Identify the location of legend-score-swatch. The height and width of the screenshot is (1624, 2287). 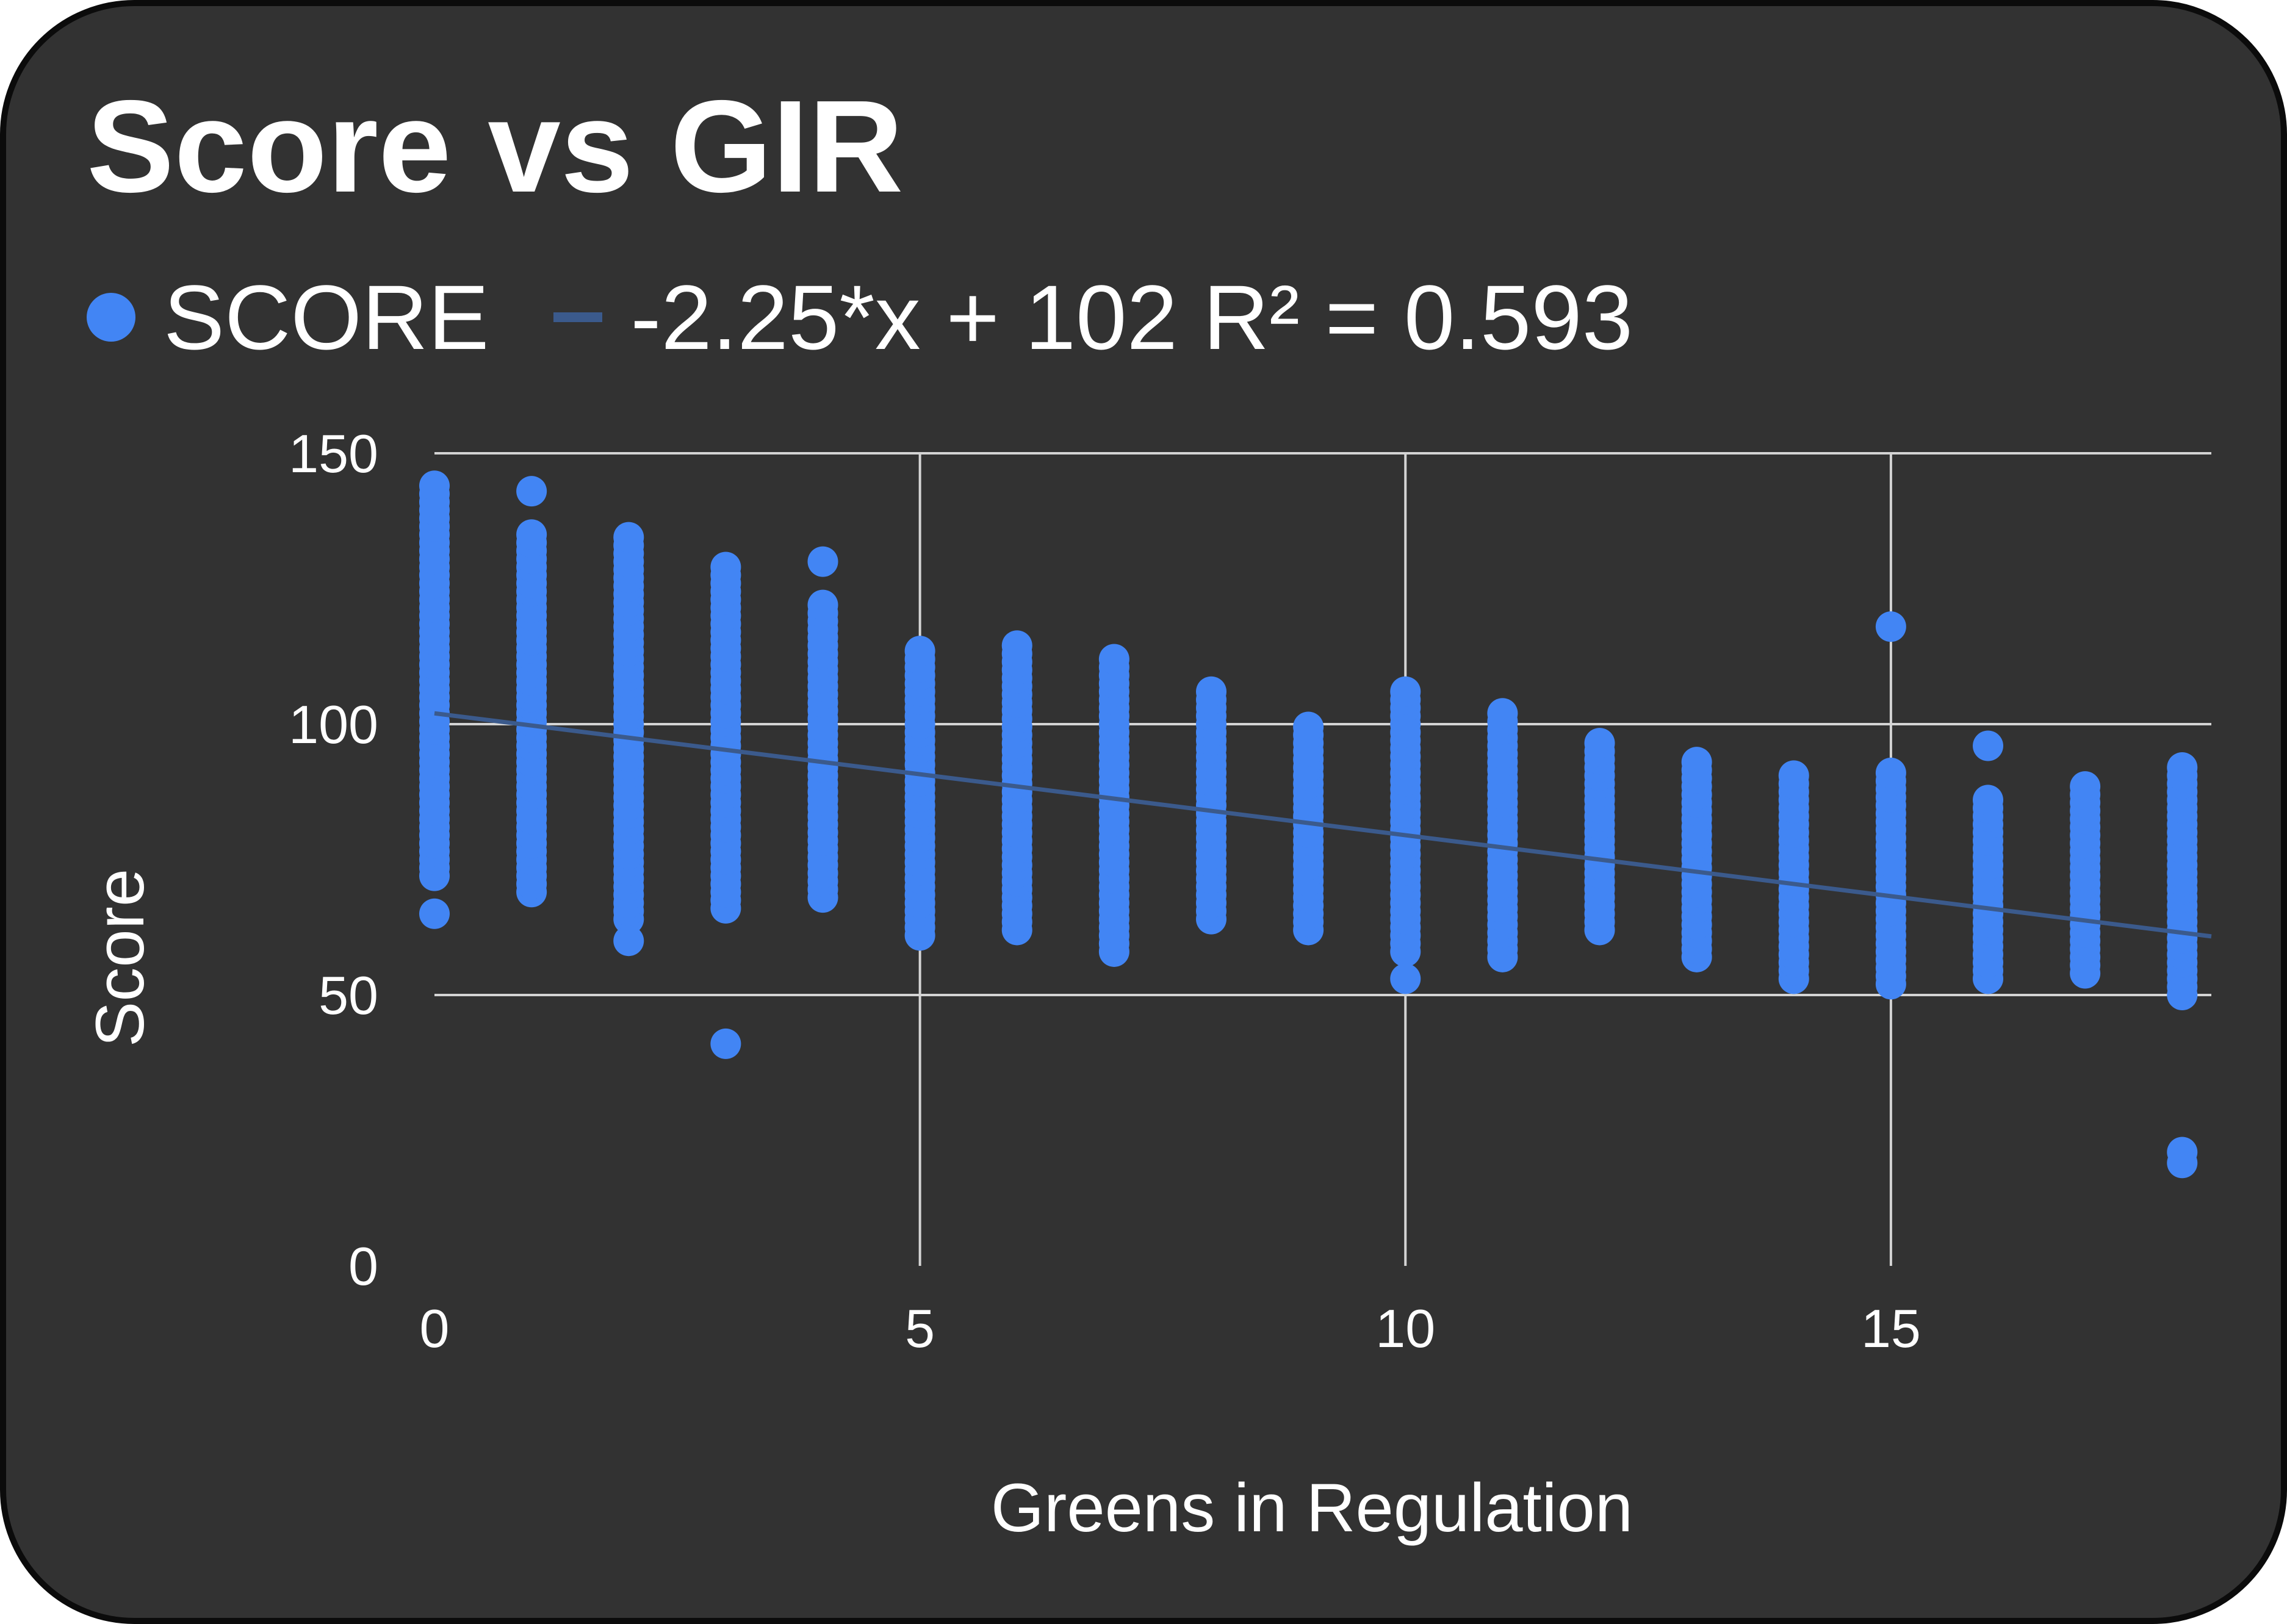
(111, 317).